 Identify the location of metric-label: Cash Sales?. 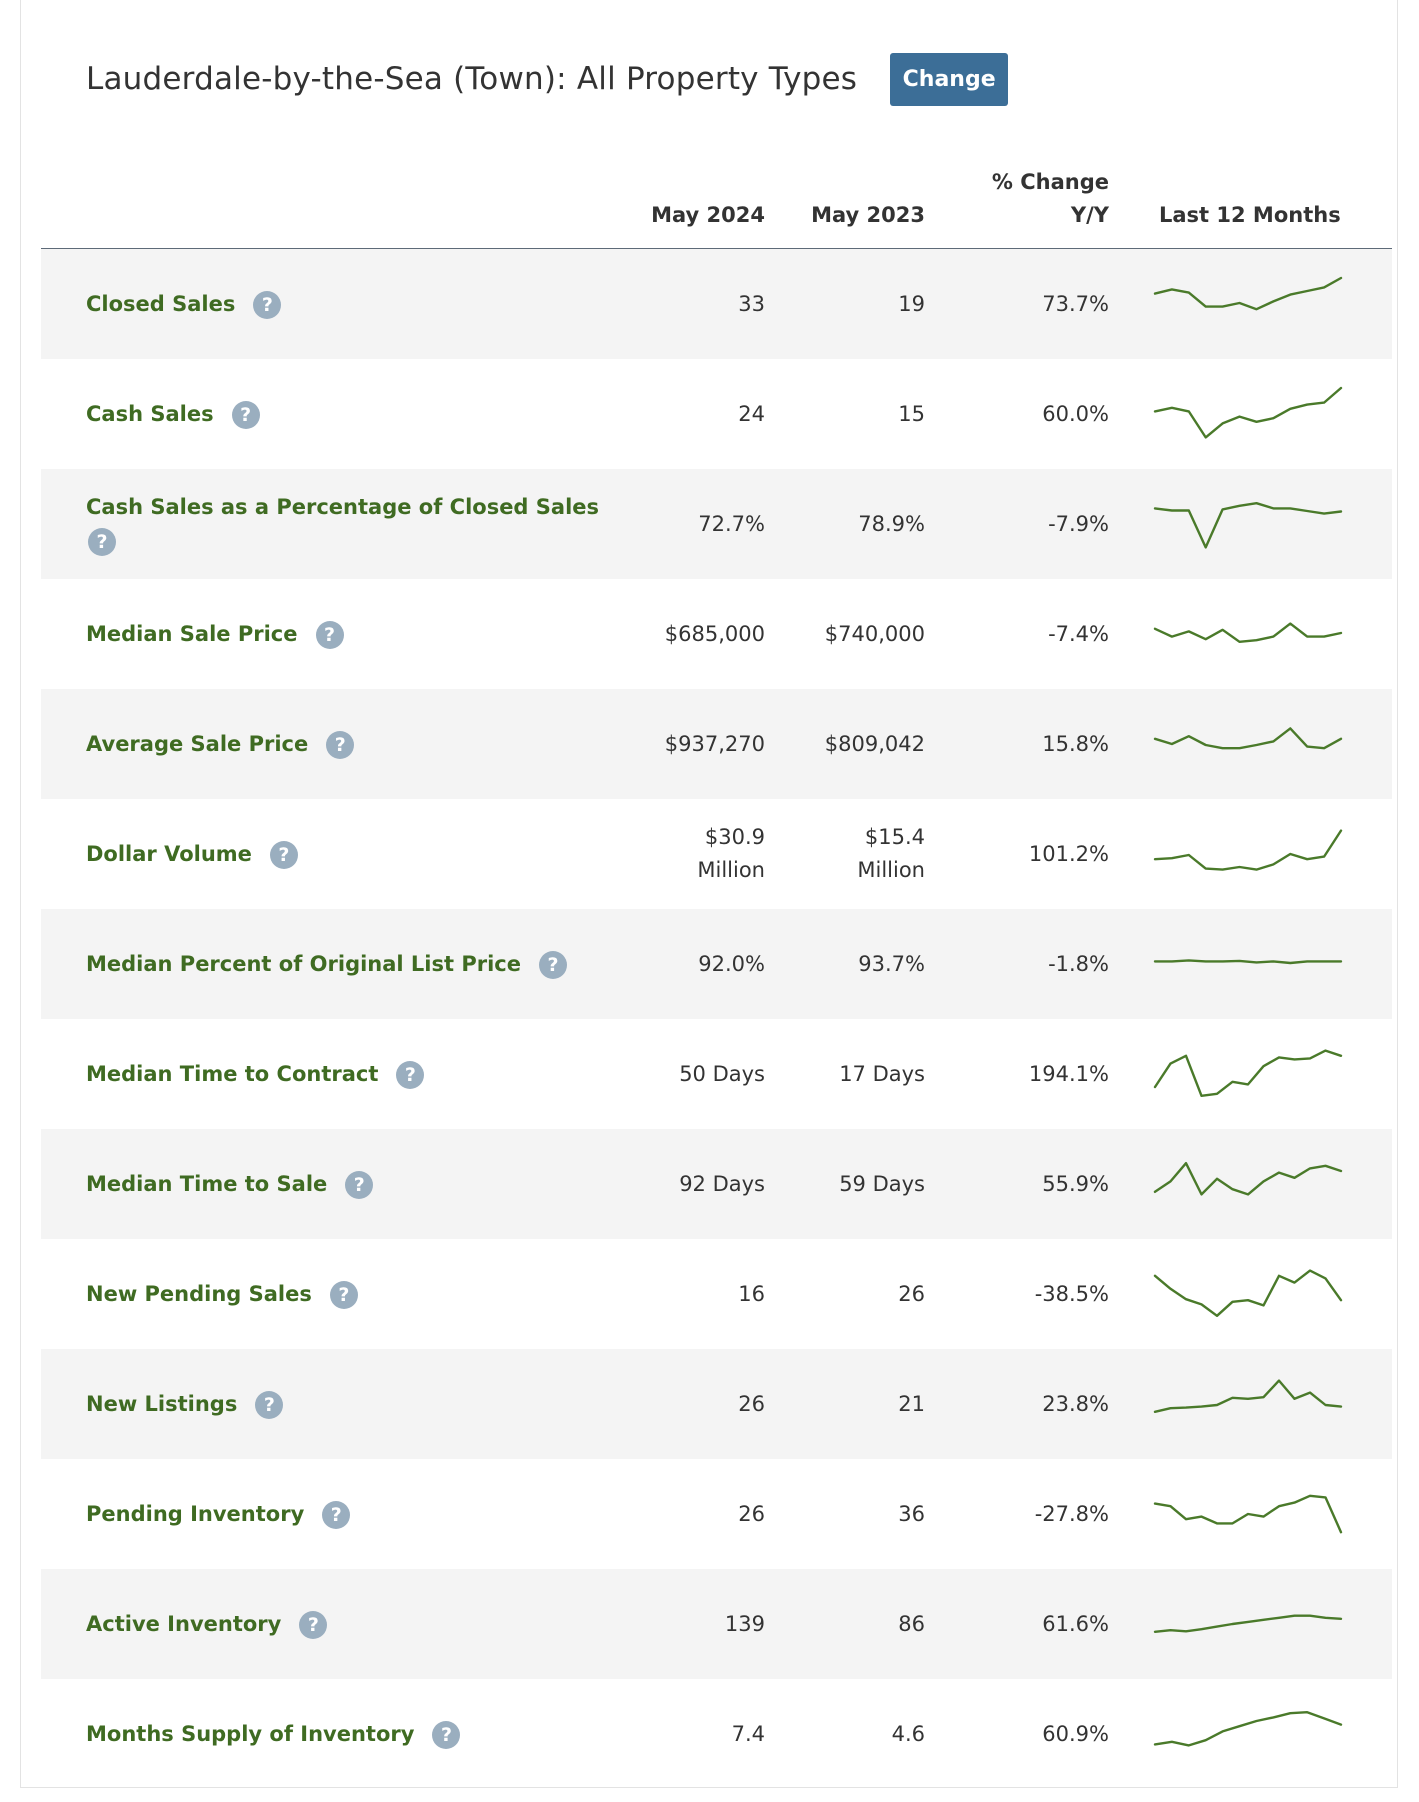
(173, 414).